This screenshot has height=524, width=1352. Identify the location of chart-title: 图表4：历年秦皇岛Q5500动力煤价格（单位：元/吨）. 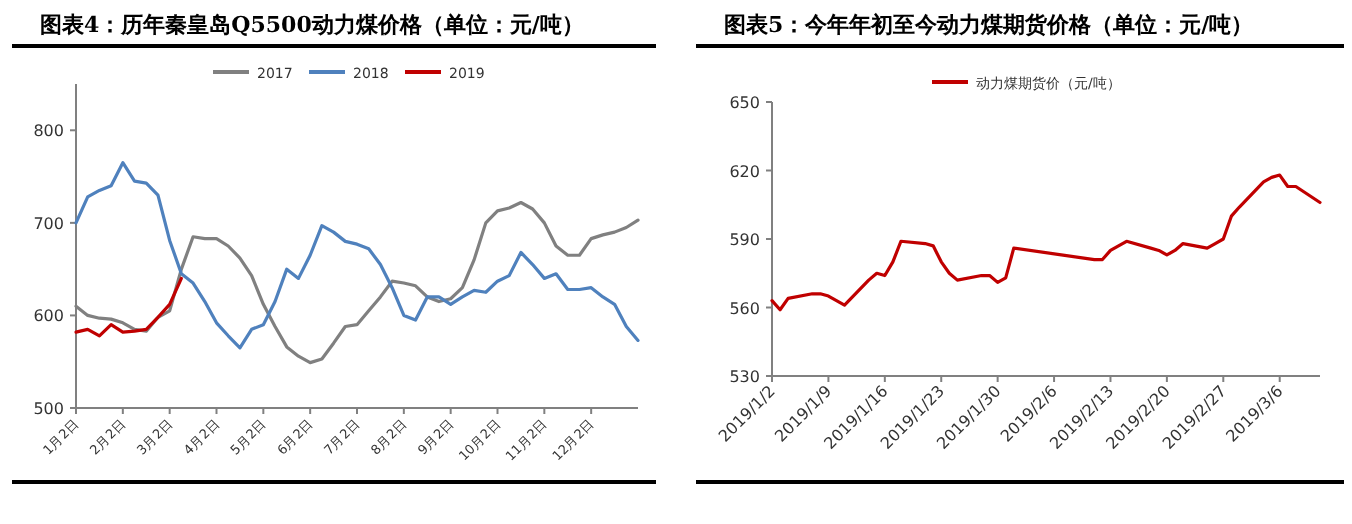
(312, 25).